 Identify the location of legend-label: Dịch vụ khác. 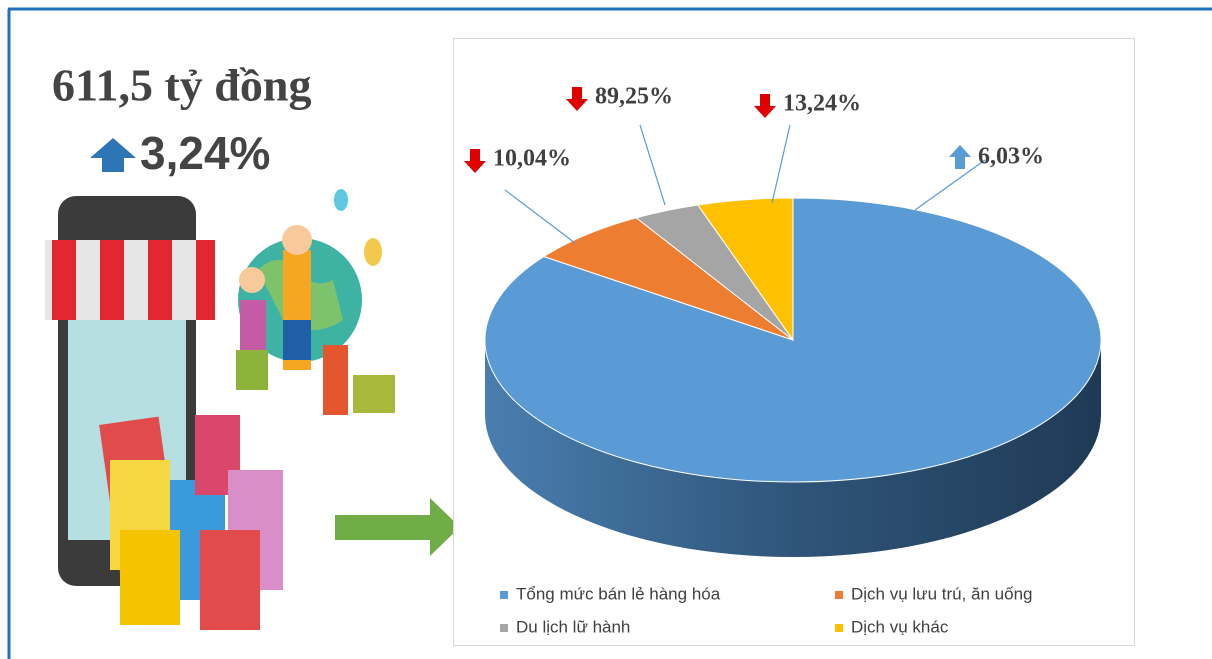
(900, 626).